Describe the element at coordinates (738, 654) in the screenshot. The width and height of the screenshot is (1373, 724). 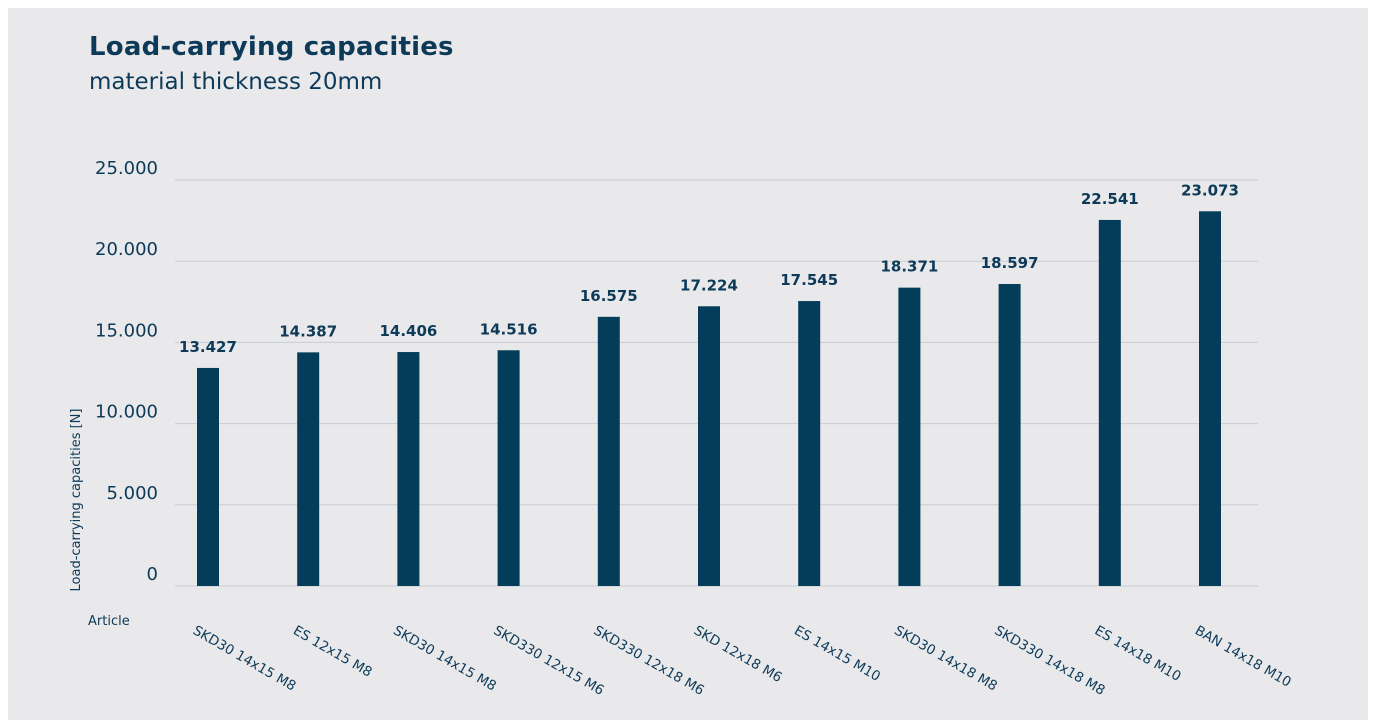
I see `x-tick-label: SKD 12x18 M6` at that location.